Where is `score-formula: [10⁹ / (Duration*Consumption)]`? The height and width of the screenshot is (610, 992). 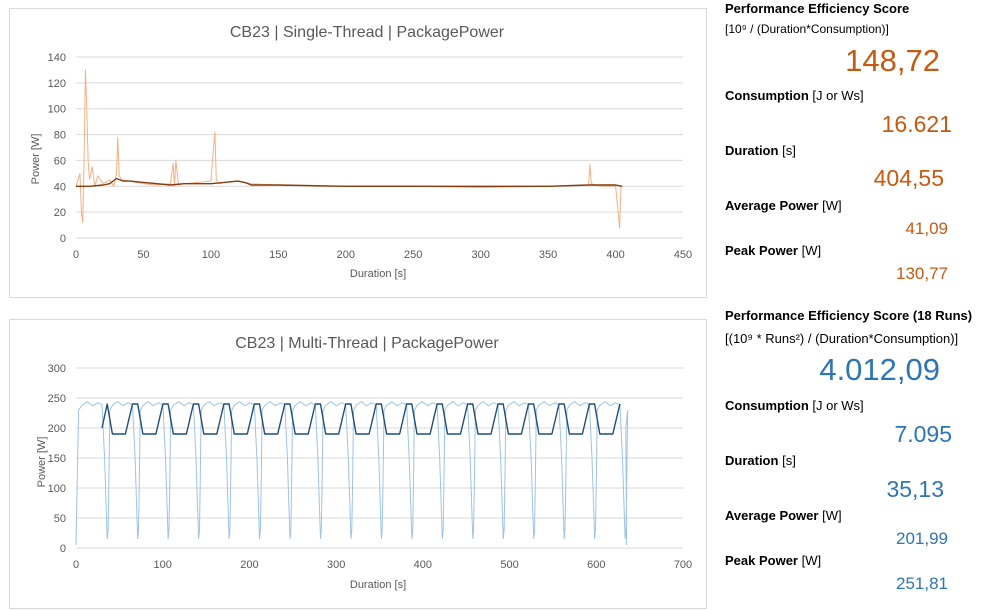
score-formula: [10⁹ / (Duration*Consumption)] is located at coordinates (807, 29).